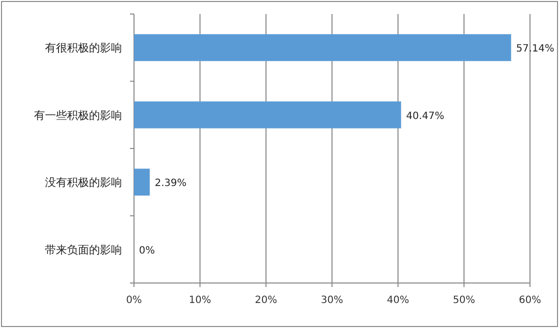  Describe the element at coordinates (147, 250) in the screenshot. I see `data-label: 0%` at that location.